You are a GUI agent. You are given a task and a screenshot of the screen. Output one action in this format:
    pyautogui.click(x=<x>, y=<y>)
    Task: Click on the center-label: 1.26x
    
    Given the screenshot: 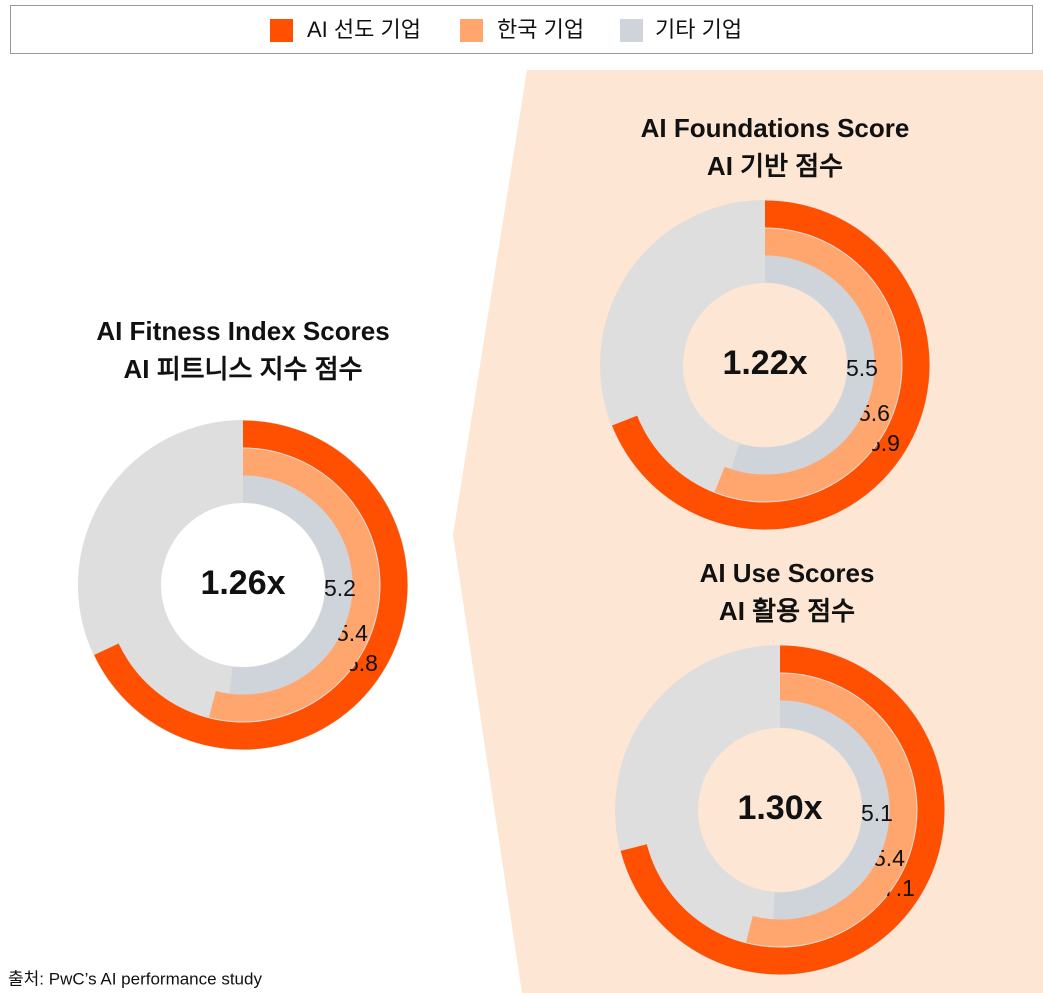 What is the action you would take?
    pyautogui.click(x=242, y=583)
    